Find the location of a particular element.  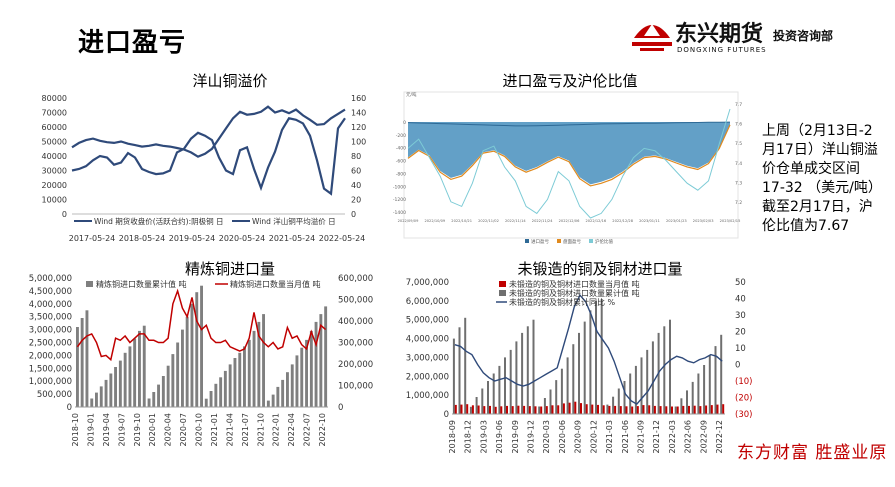

x-tick-label: 2022-06 is located at coordinates (688, 436).